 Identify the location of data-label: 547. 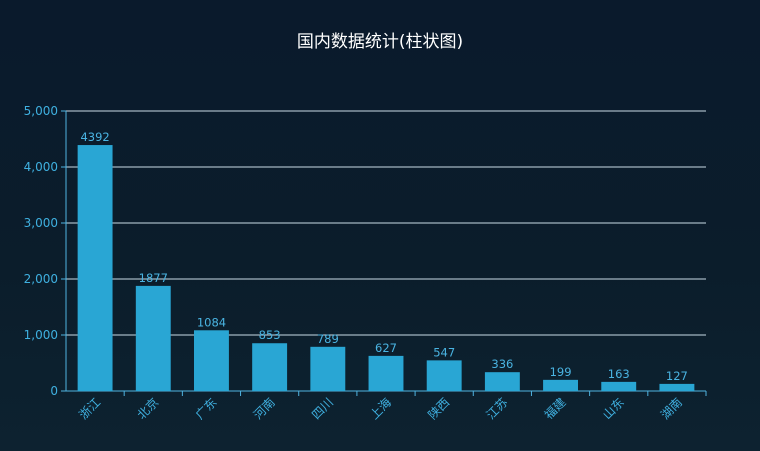
(444, 352).